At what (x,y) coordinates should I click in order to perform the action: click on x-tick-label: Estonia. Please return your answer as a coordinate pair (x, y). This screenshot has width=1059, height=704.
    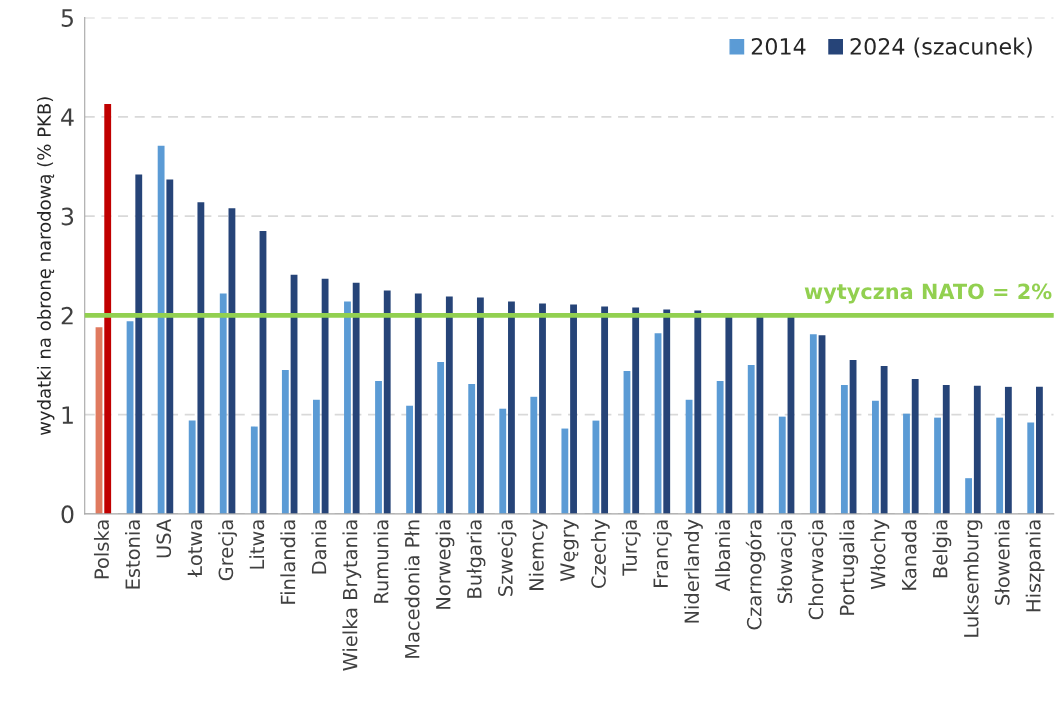
    Looking at the image, I should click on (133, 554).